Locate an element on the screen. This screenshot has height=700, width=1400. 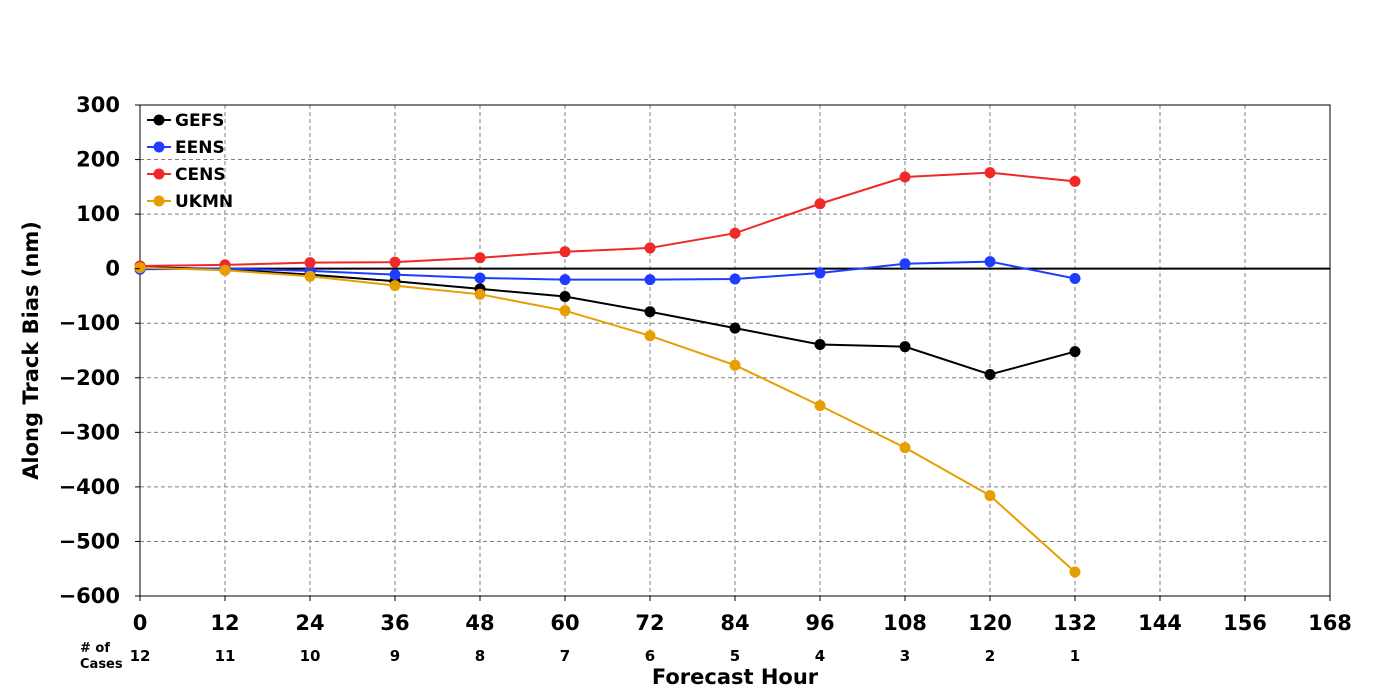
y-tick-label: −100 is located at coordinates (89, 323).